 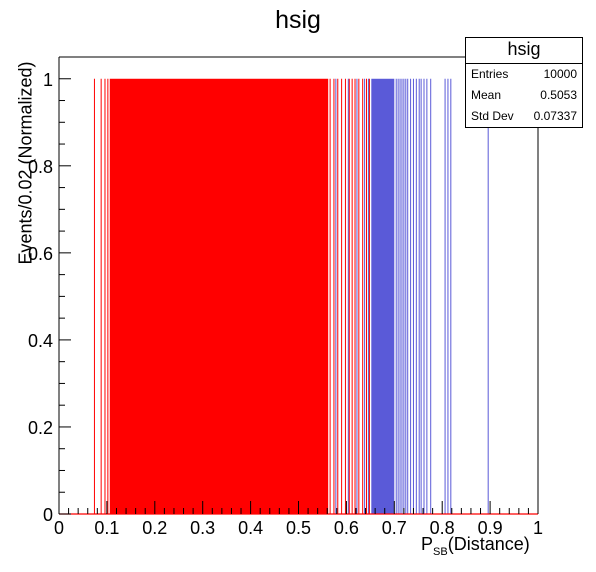 I want to click on x-tick-label: 0, so click(x=59, y=528).